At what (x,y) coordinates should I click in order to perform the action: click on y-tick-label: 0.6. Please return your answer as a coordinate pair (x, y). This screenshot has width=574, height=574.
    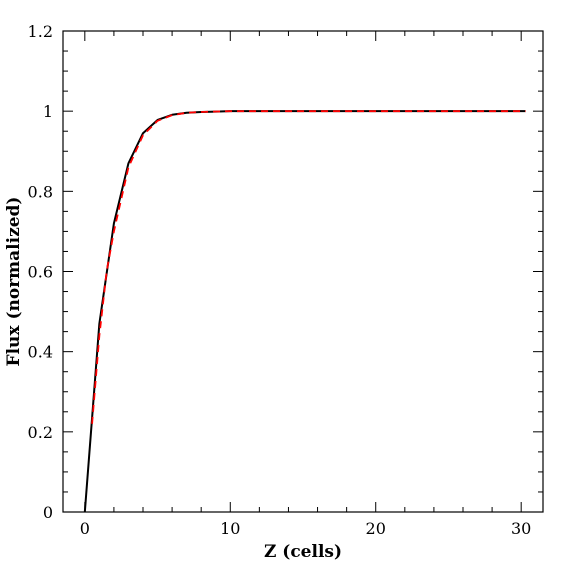
    Looking at the image, I should click on (40, 272).